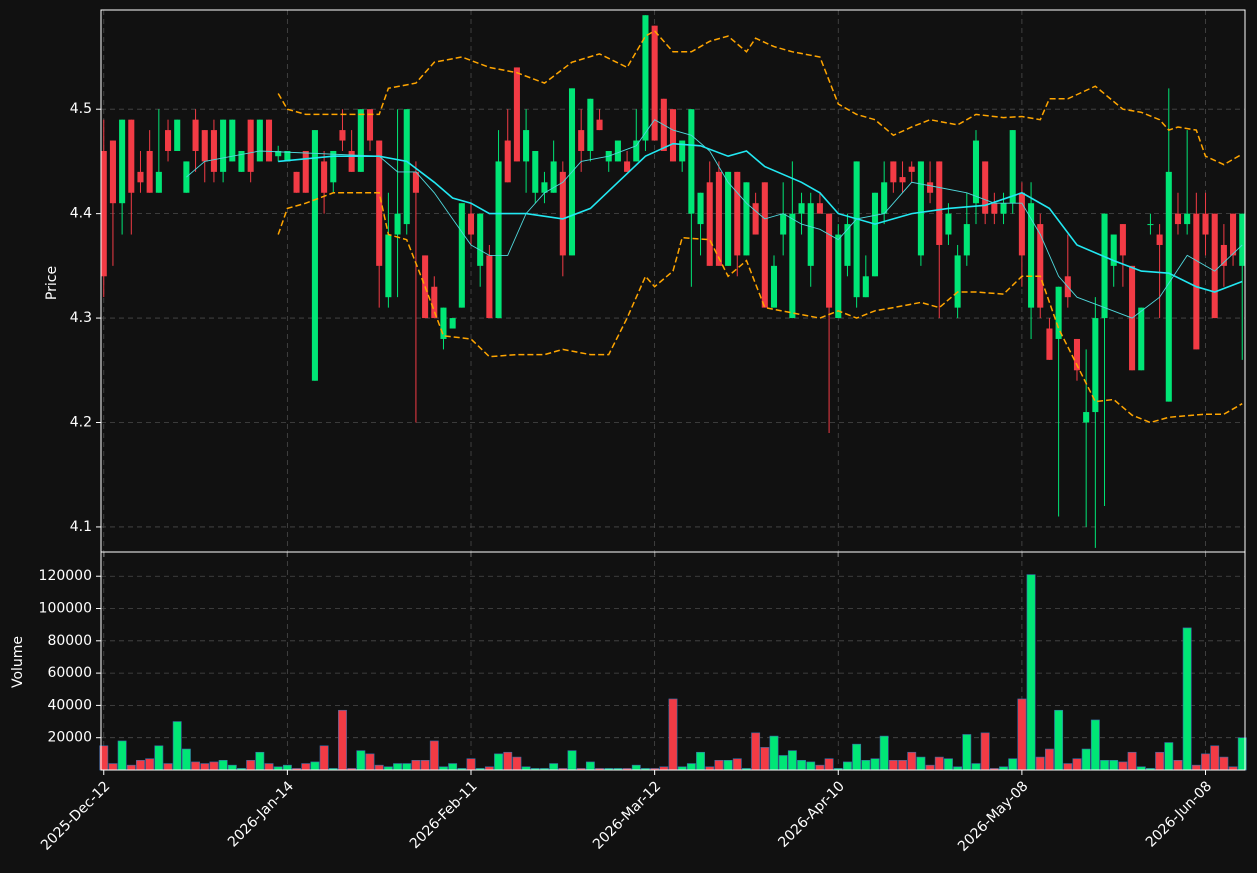 The image size is (1257, 873). What do you see at coordinates (65, 609) in the screenshot?
I see `y-tick-label: 100000` at bounding box center [65, 609].